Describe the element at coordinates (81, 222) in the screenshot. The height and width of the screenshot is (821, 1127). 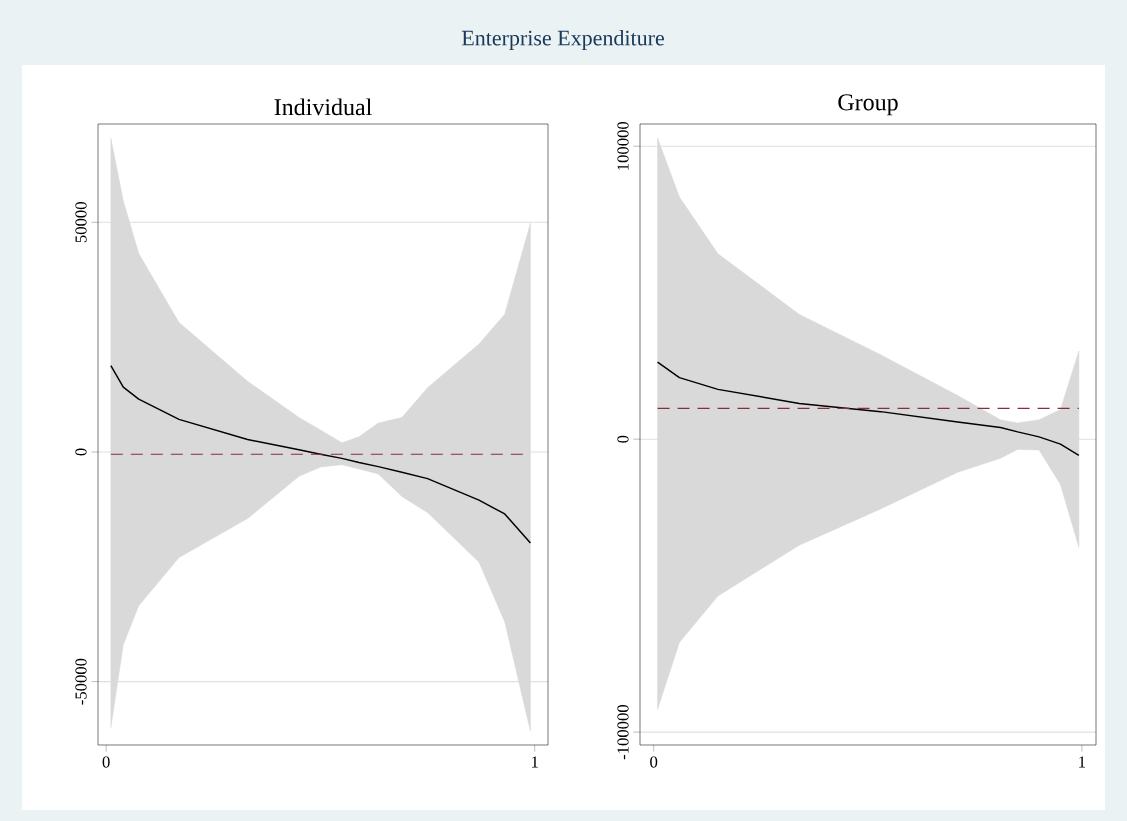
I see `y-tick-label: 50000` at that location.